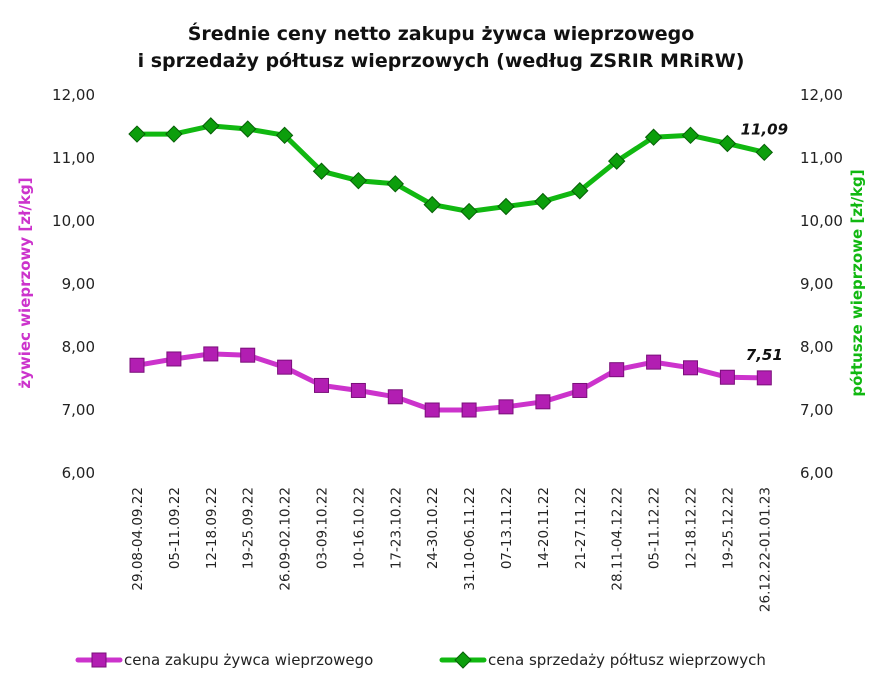 The height and width of the screenshot is (673, 883). What do you see at coordinates (78, 473) in the screenshot?
I see `left-y-tick-label: 6,00` at bounding box center [78, 473].